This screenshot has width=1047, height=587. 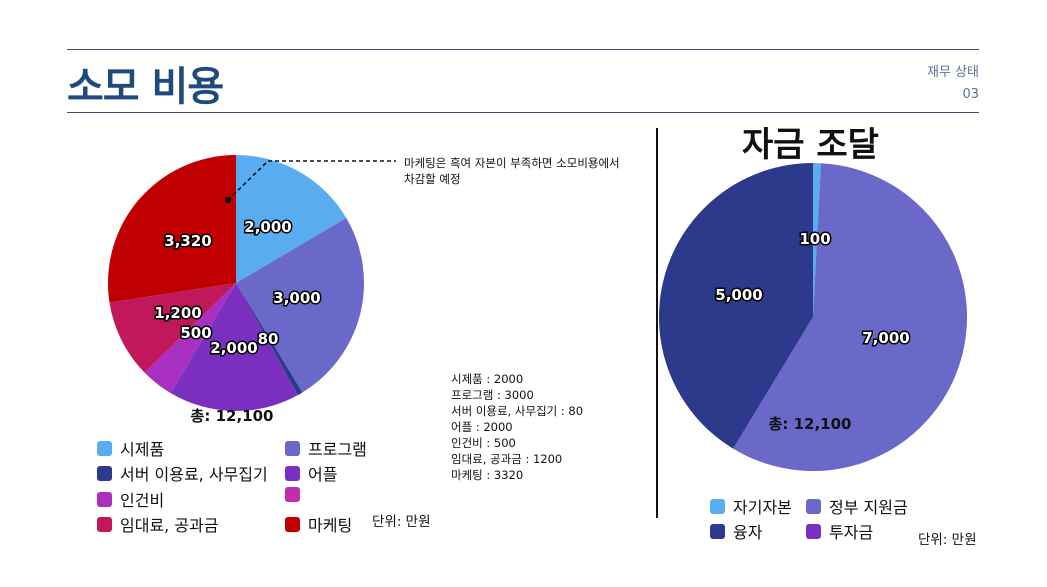 I want to click on legend-item-rent: 임대료, 공과금, so click(x=158, y=524).